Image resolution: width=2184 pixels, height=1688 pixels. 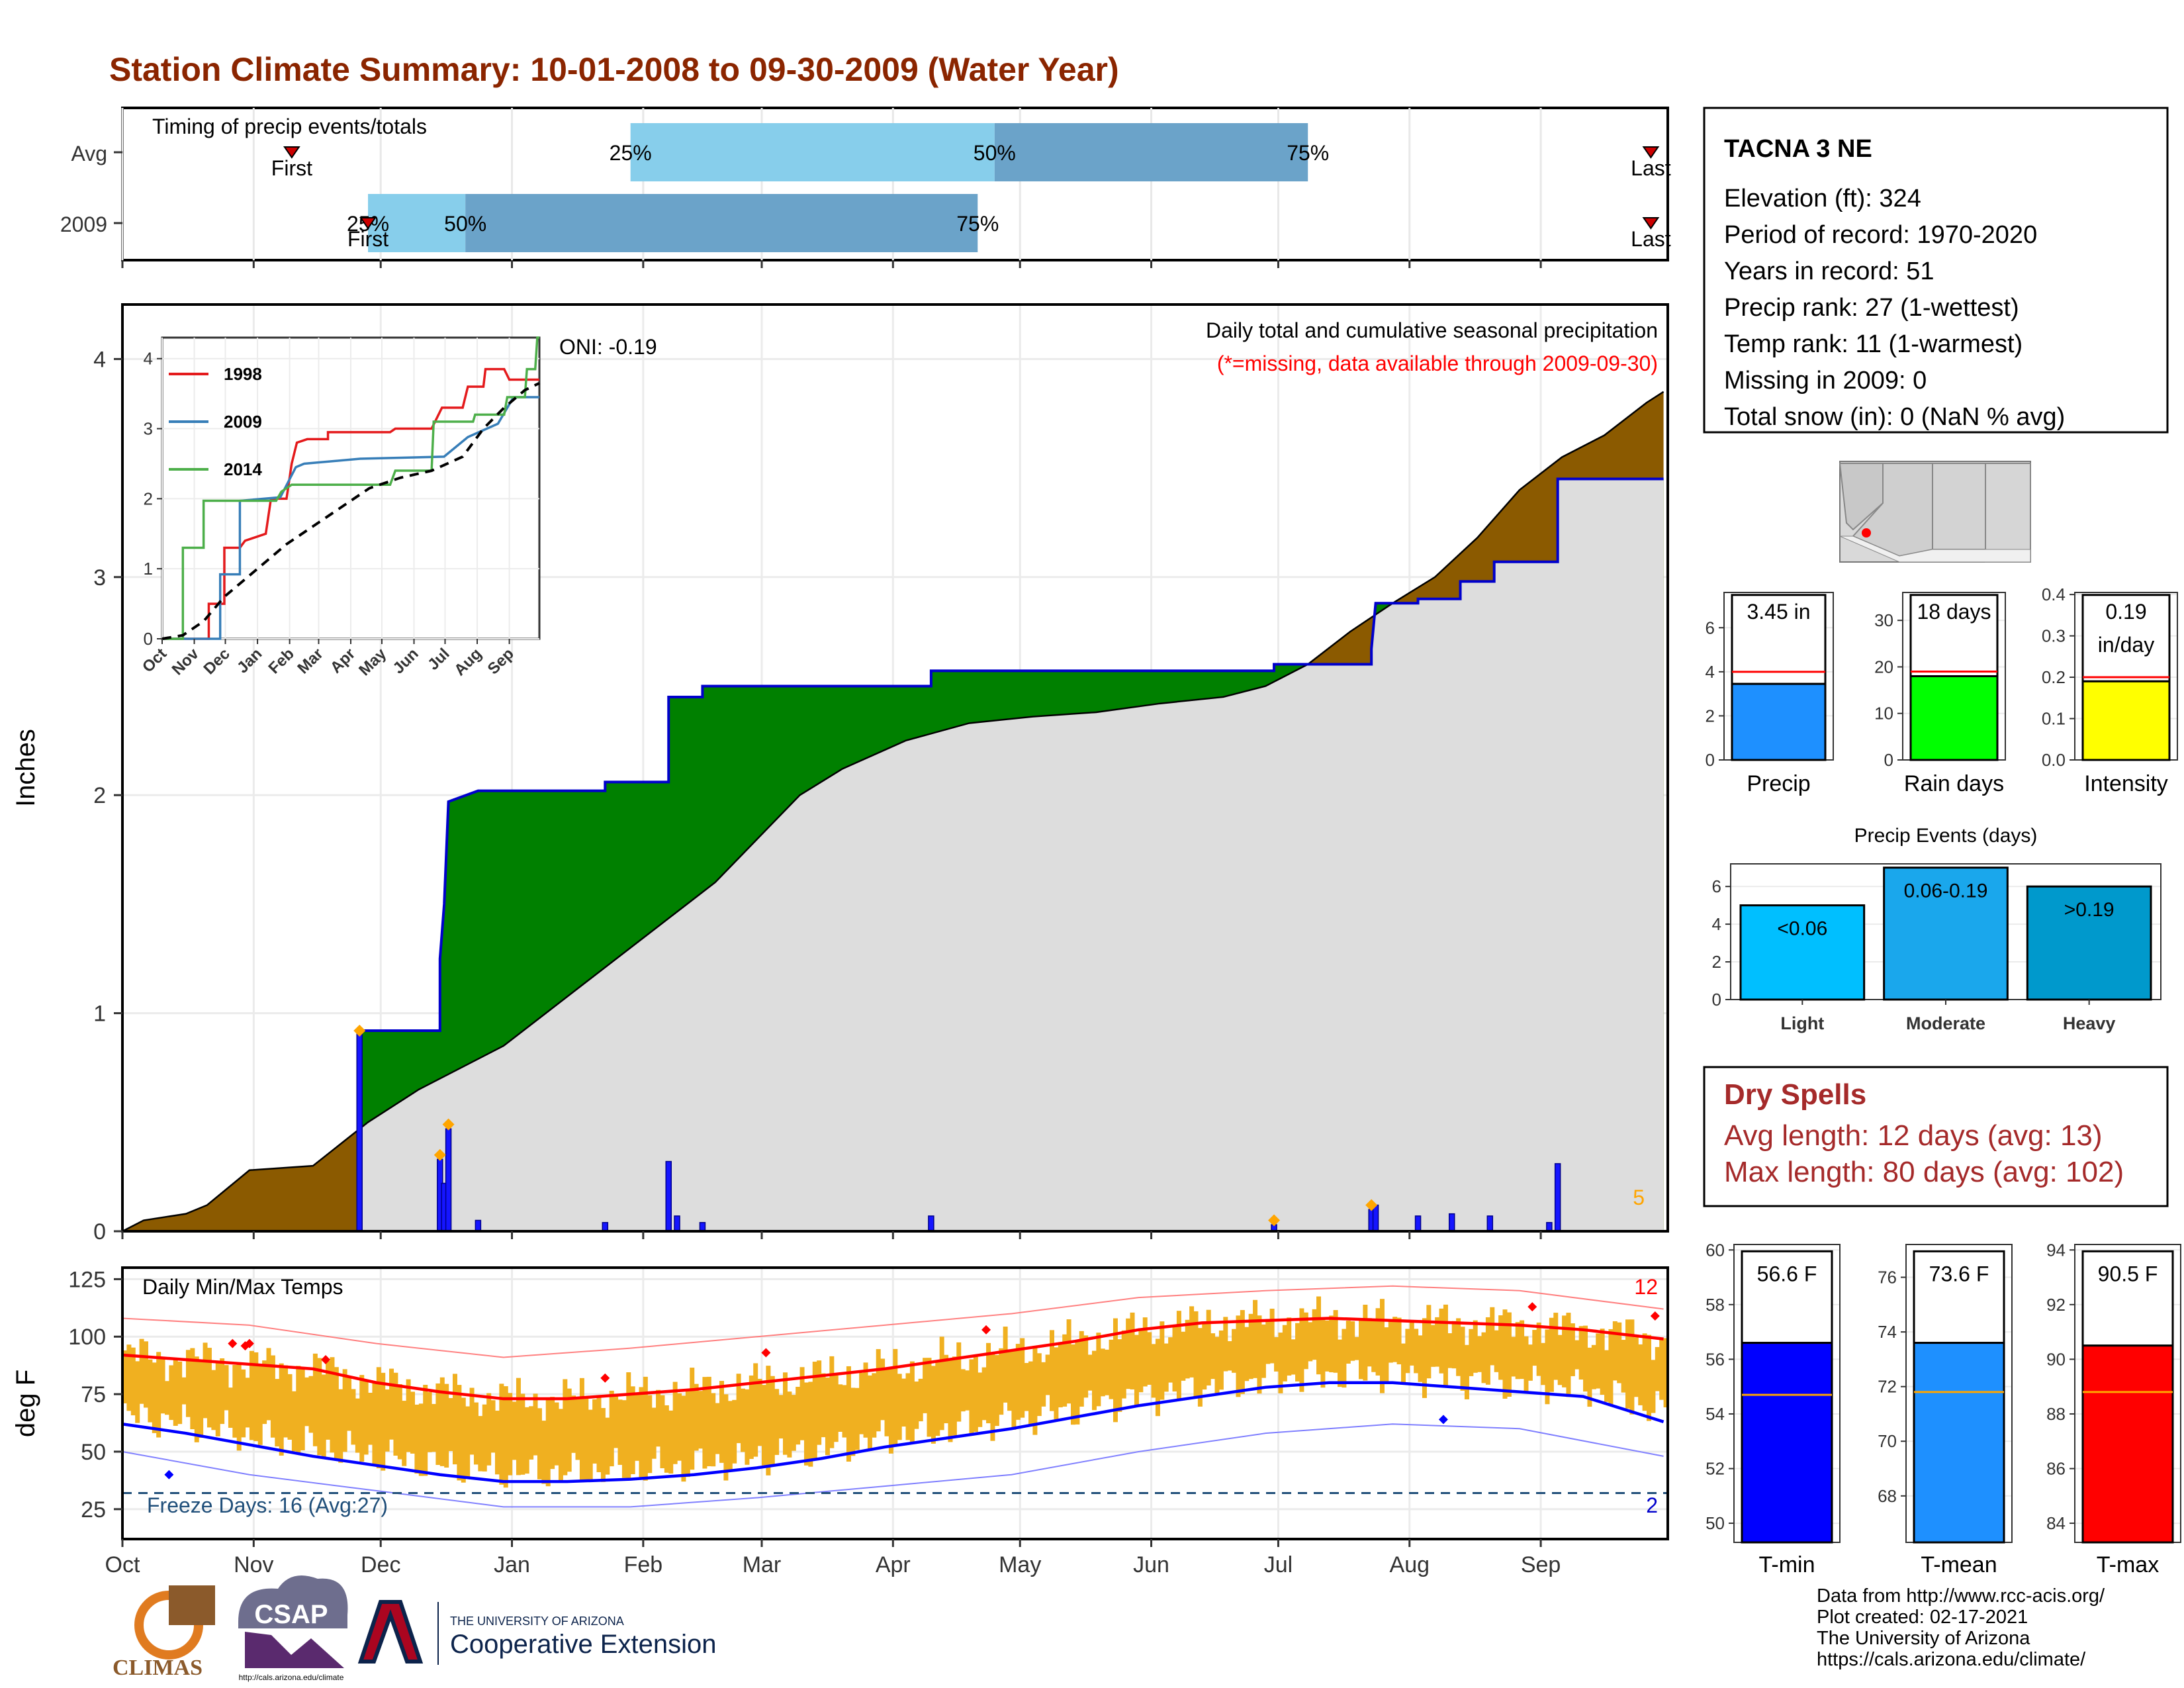 What do you see at coordinates (93, 1510) in the screenshot?
I see `temp-y-tick-label: 25` at bounding box center [93, 1510].